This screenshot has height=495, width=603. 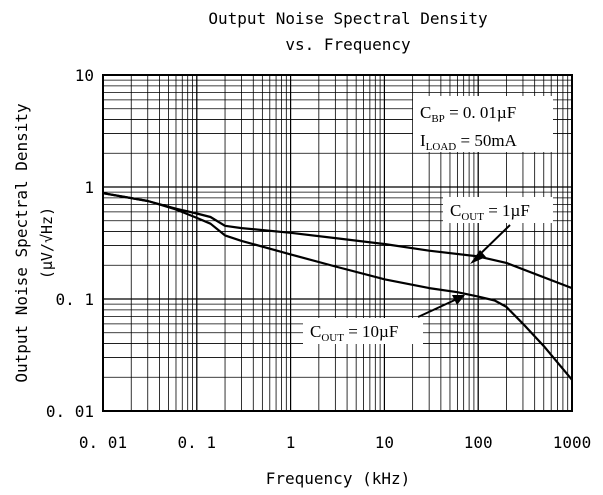 What do you see at coordinates (572, 442) in the screenshot?
I see `x-tick-label: 1000` at bounding box center [572, 442].